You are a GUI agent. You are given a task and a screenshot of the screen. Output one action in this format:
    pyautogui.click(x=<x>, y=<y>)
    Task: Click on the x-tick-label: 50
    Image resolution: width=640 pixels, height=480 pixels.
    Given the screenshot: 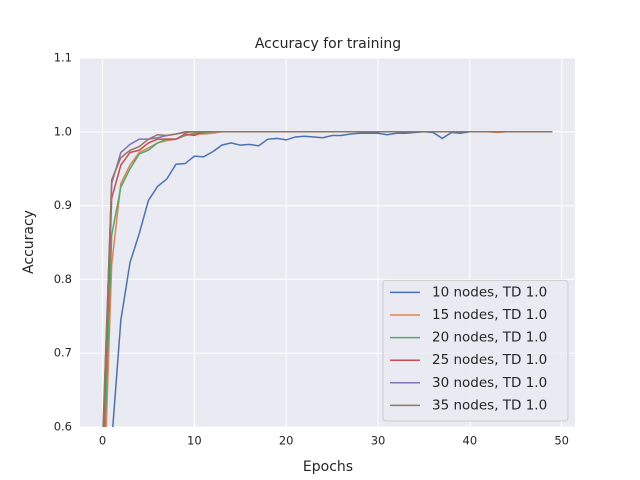 What is the action you would take?
    pyautogui.click(x=561, y=441)
    